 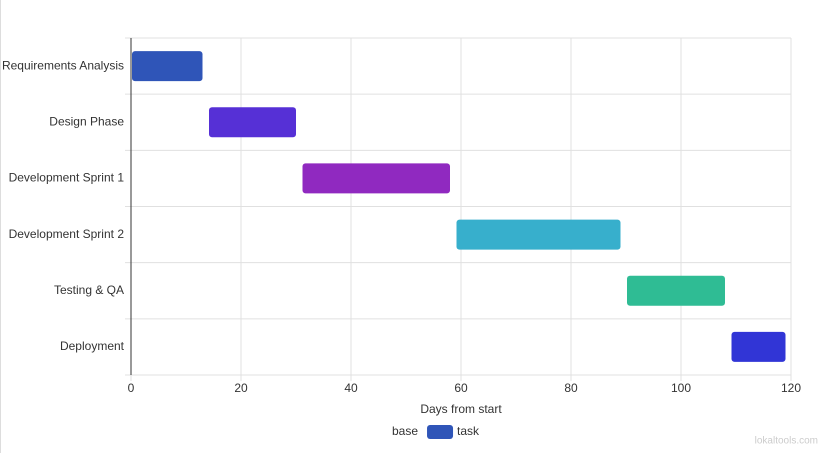 What do you see at coordinates (405, 431) in the screenshot?
I see `legend-label: base` at bounding box center [405, 431].